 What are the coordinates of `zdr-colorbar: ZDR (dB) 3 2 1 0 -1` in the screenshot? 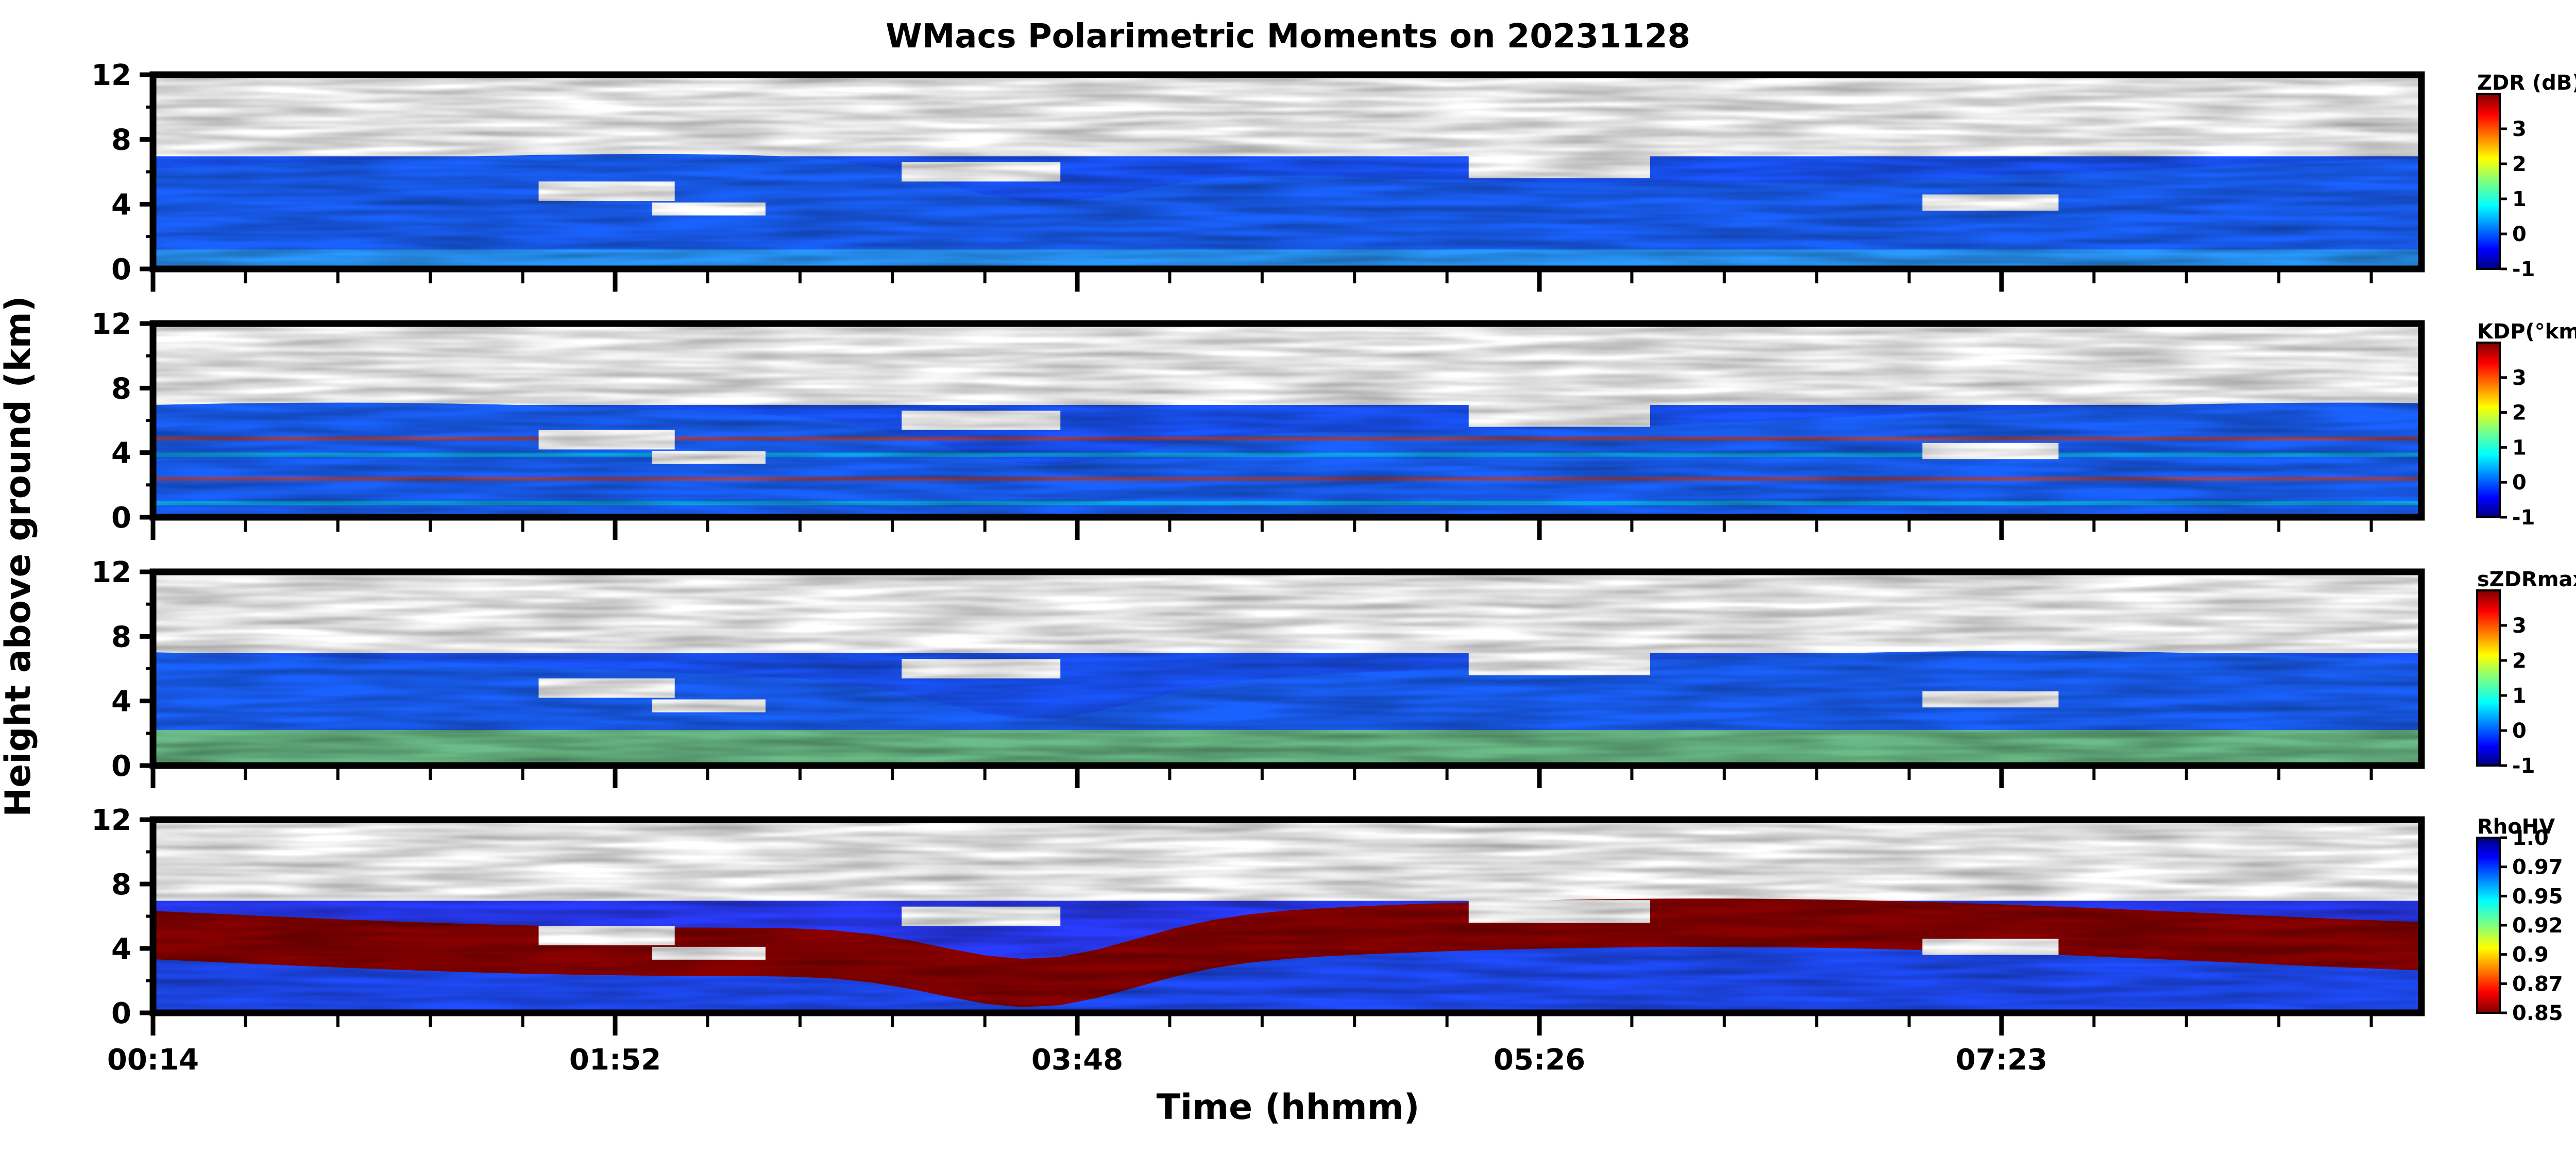 It's located at (2526, 176).